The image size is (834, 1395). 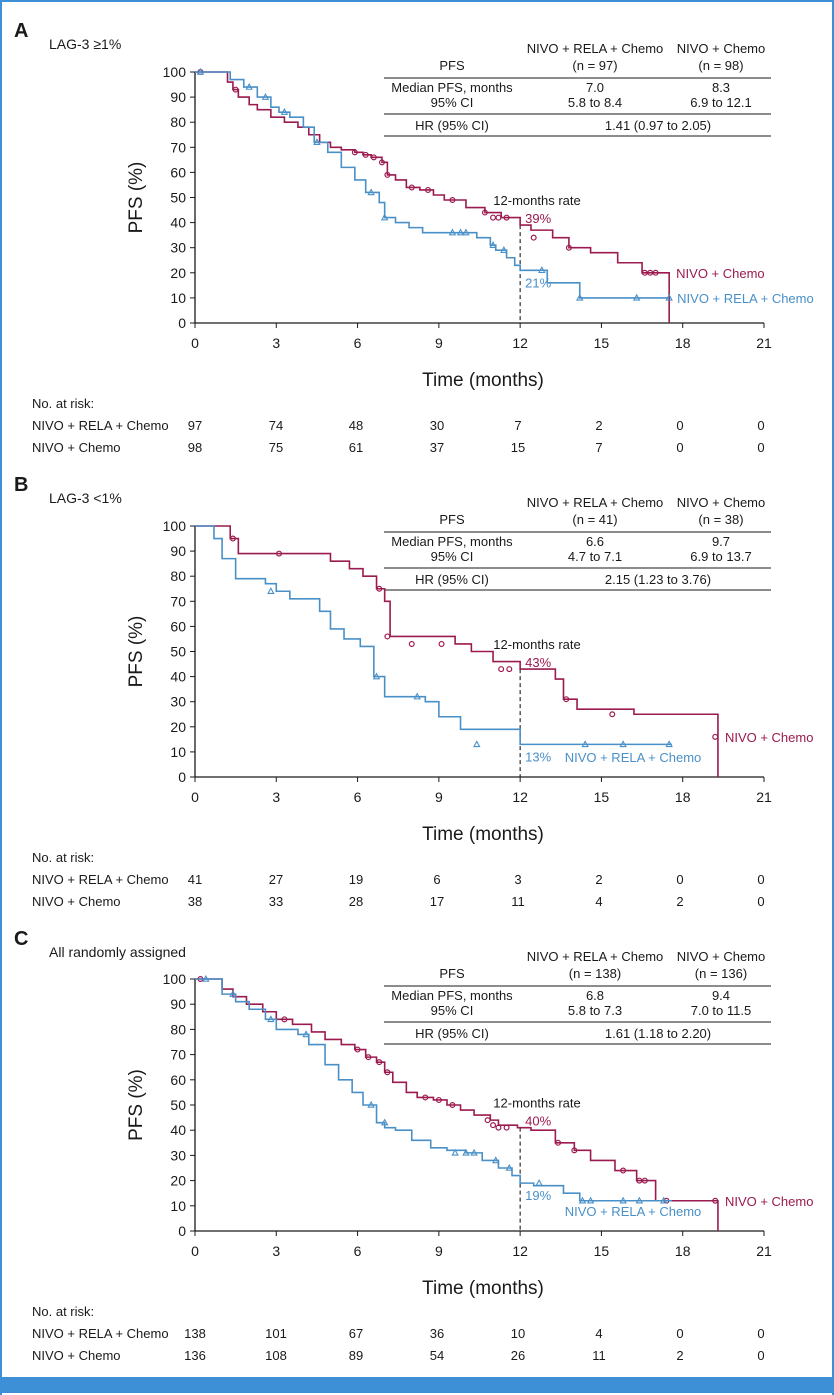 What do you see at coordinates (417, 1385) in the screenshot?
I see `bottom-accent-bar` at bounding box center [417, 1385].